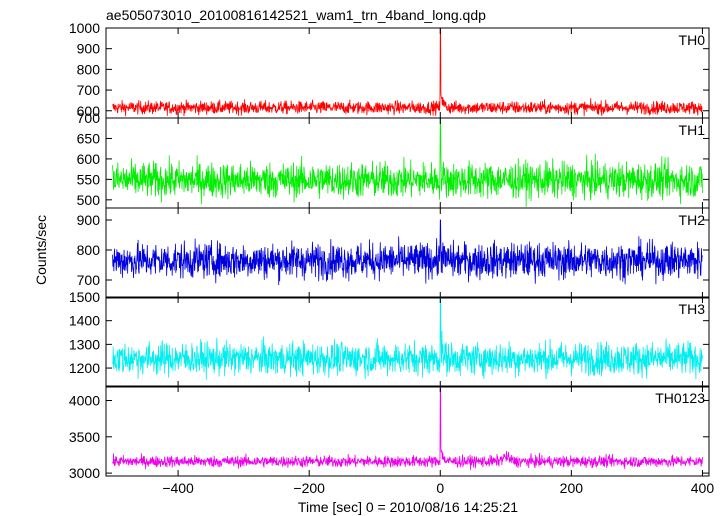  Describe the element at coordinates (84, 368) in the screenshot. I see `y-tick-label: 1200` at that location.